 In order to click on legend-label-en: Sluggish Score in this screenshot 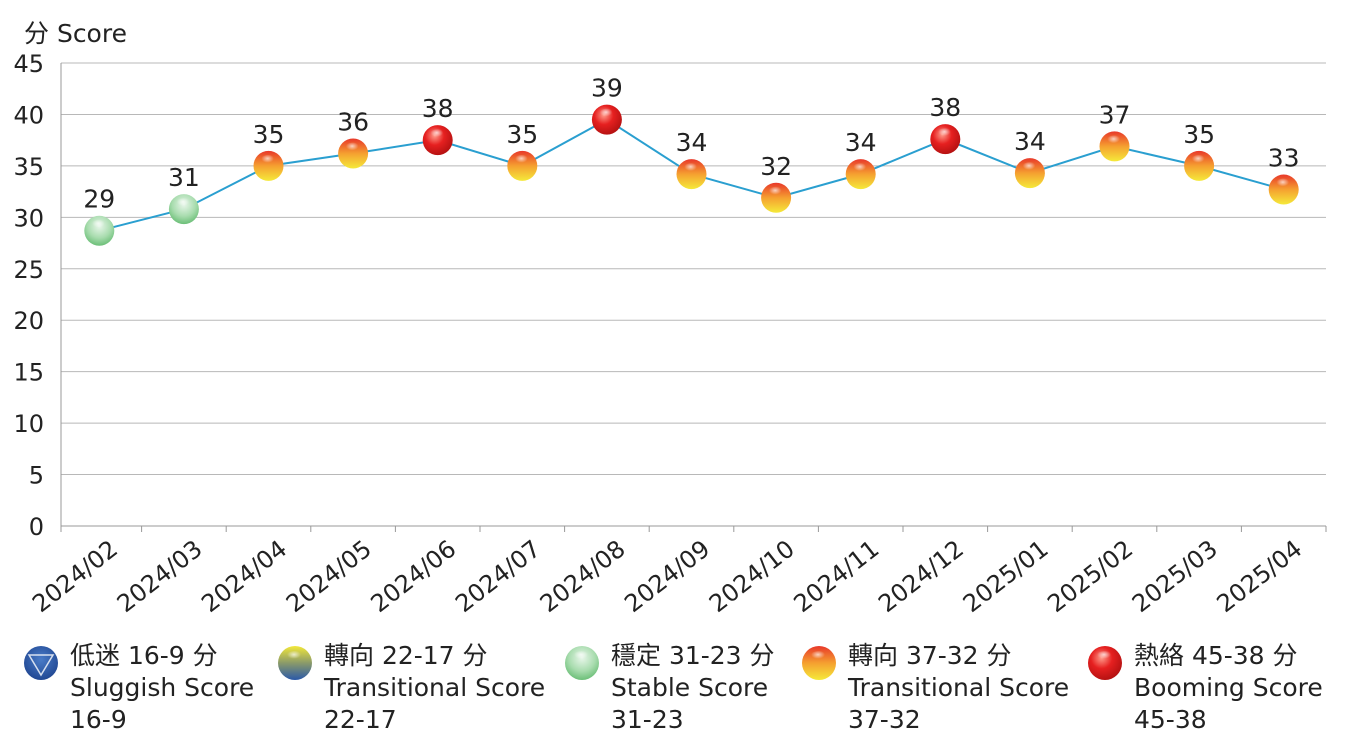, I will do `click(162, 687)`.